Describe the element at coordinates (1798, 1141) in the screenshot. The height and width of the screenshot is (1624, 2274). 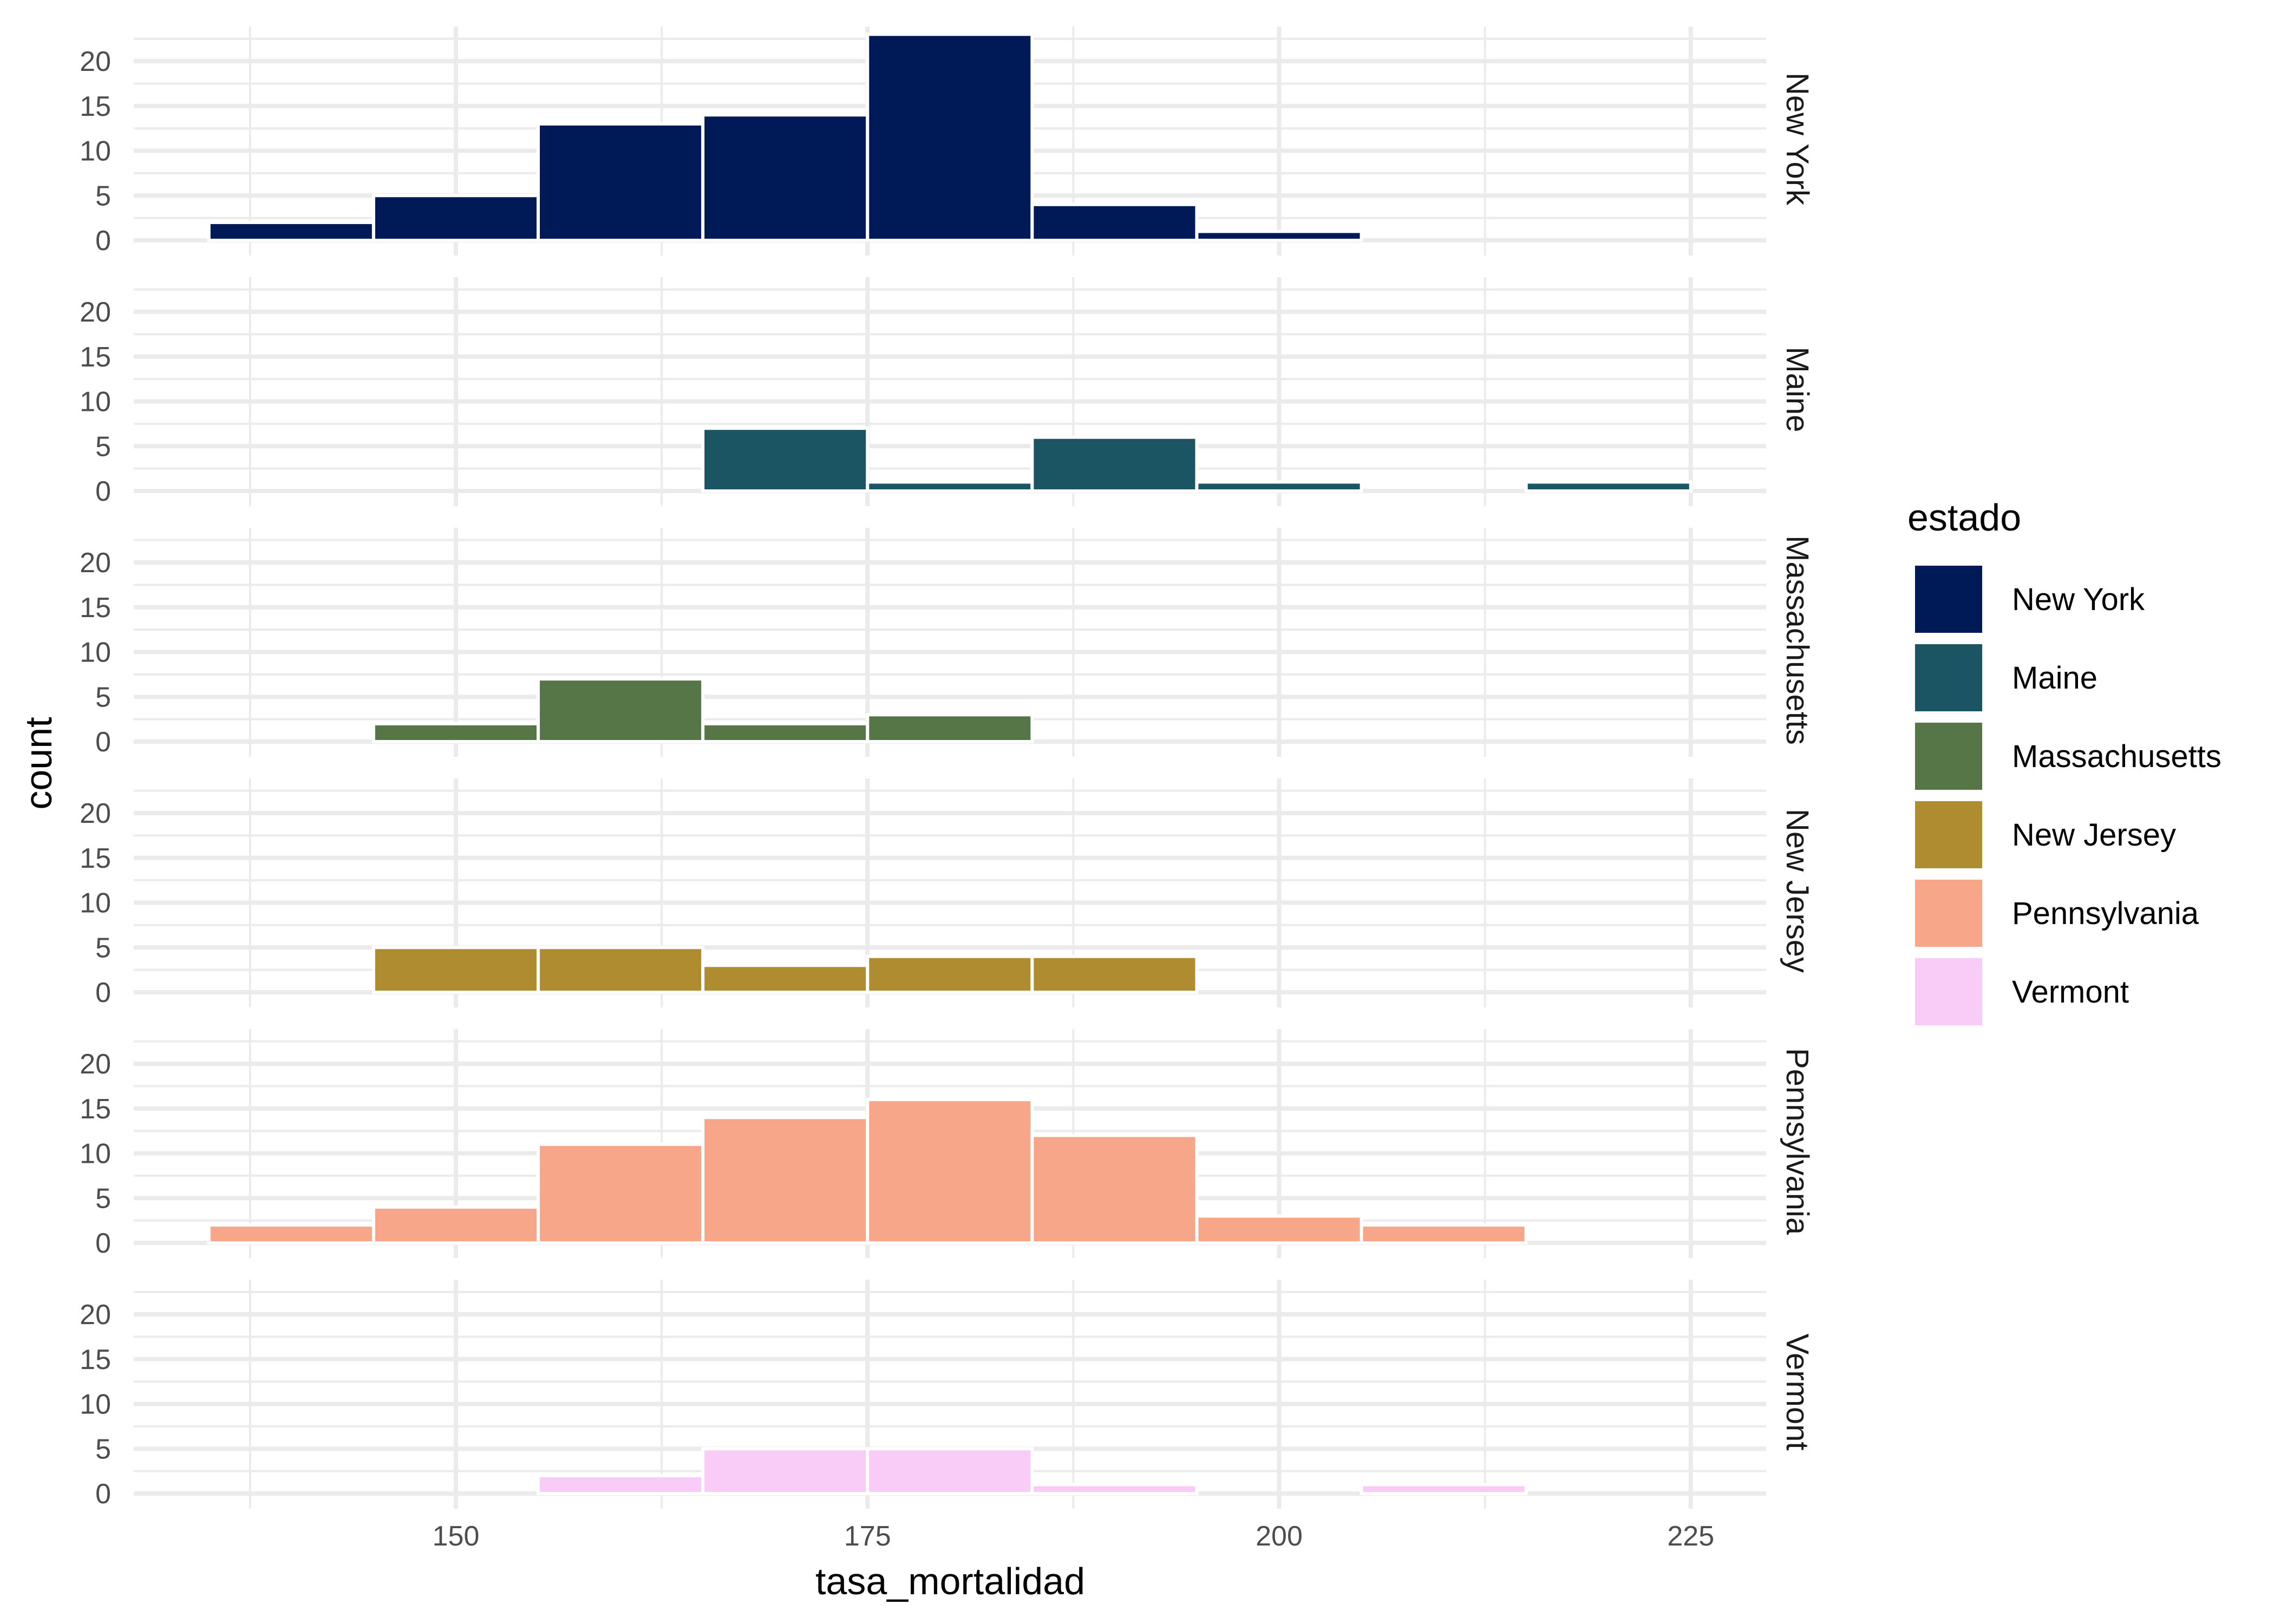
I see `facet-strip-label: Pennsylvania` at that location.